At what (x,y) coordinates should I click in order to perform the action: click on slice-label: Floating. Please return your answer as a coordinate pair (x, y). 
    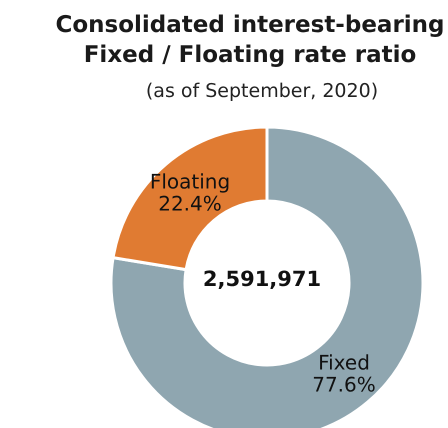
    Looking at the image, I should click on (190, 181).